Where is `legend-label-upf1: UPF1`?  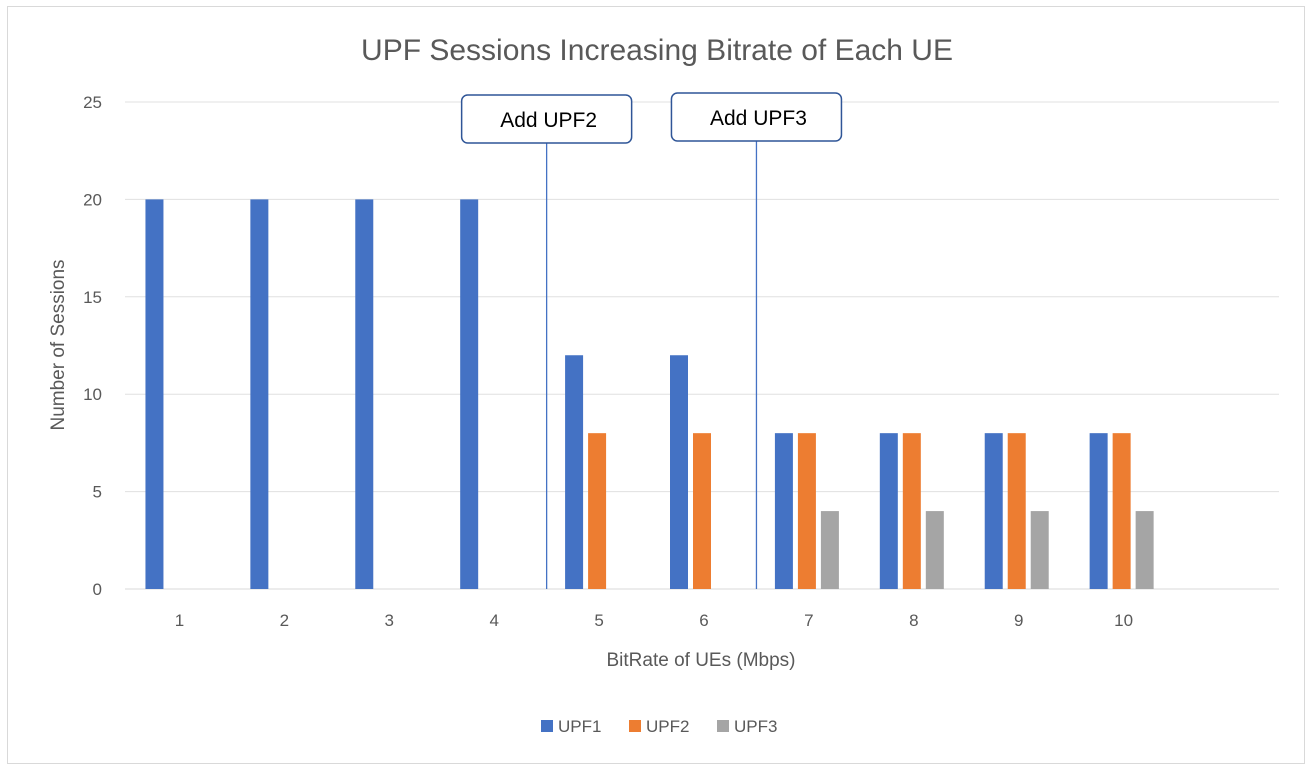
legend-label-upf1: UPF1 is located at coordinates (579, 726).